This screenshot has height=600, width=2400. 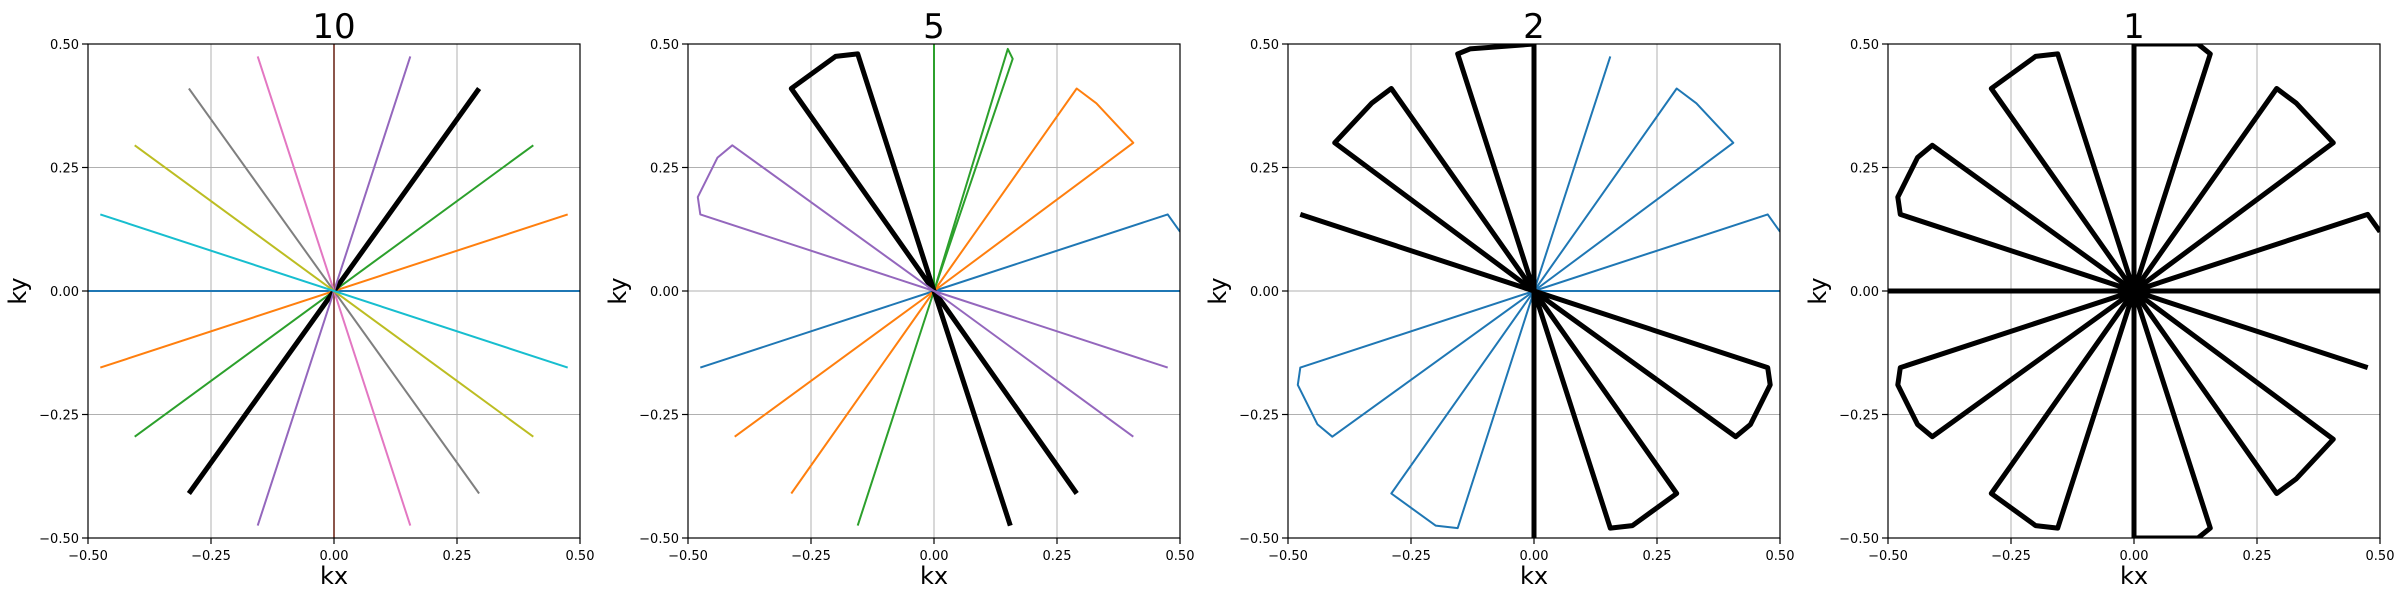 What do you see at coordinates (934, 27) in the screenshot?
I see `chart-title: 5` at bounding box center [934, 27].